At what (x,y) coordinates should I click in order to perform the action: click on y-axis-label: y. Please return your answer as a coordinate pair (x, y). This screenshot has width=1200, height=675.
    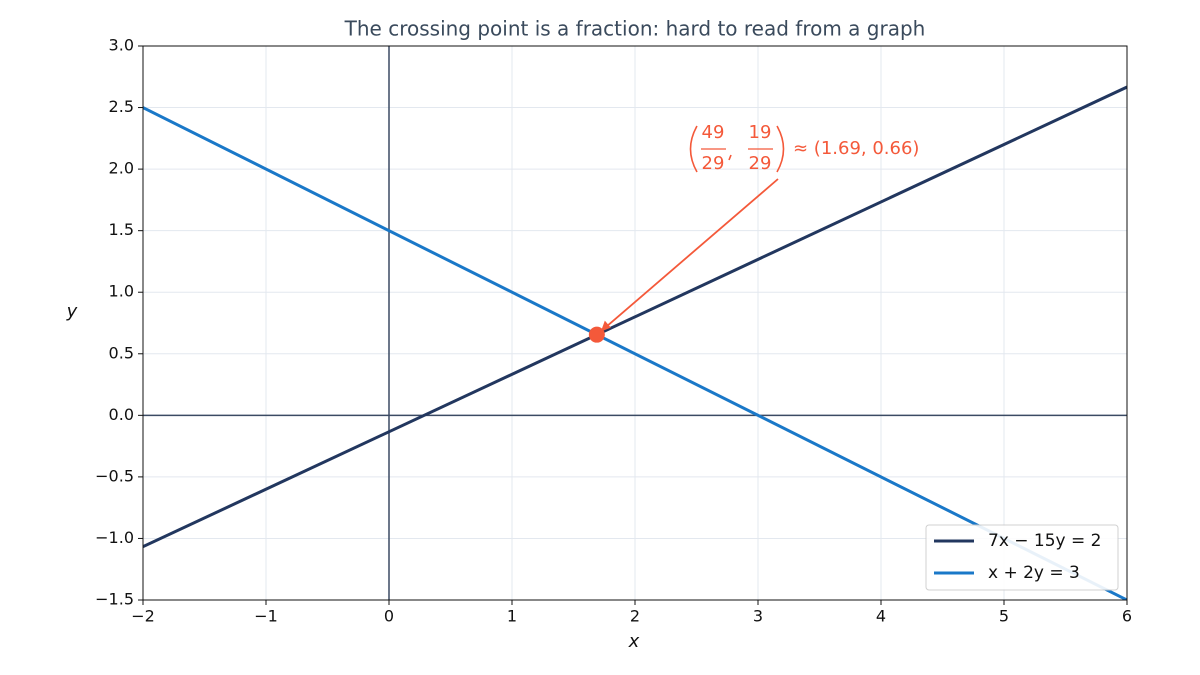
    Looking at the image, I should click on (72, 311).